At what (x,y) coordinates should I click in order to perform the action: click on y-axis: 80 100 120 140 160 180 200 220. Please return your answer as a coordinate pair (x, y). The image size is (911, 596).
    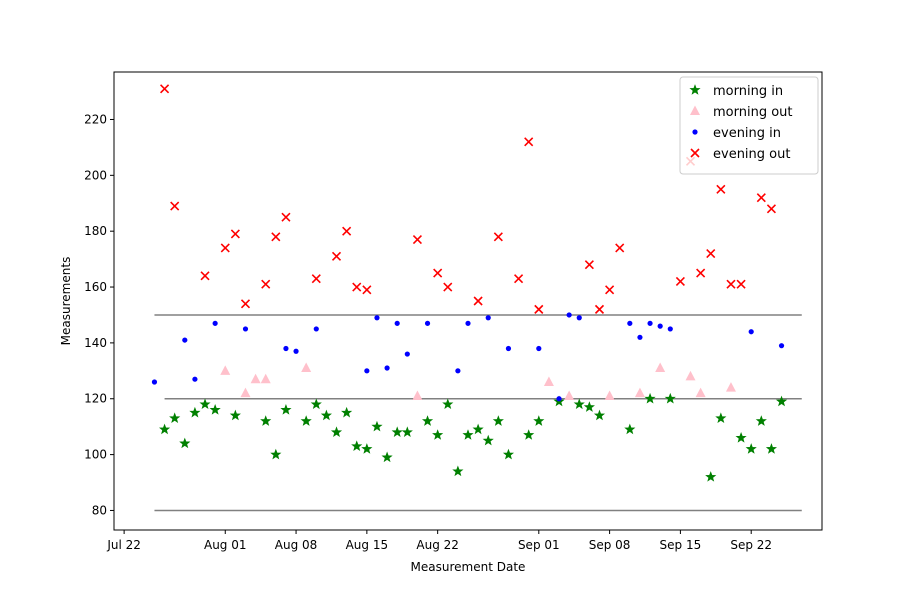
    Looking at the image, I should click on (99, 314).